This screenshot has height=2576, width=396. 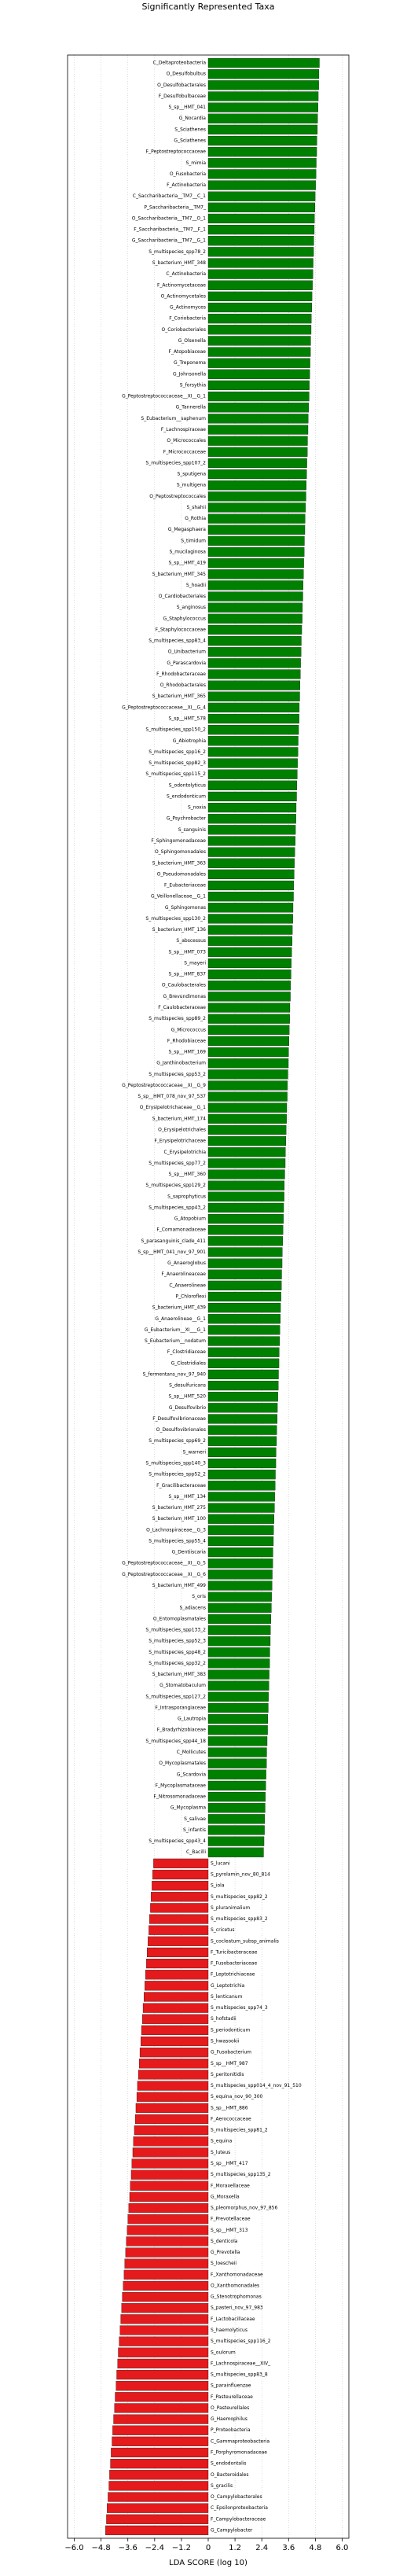 What do you see at coordinates (239, 2452) in the screenshot?
I see `category-label: F_Porphyromonadaceae` at bounding box center [239, 2452].